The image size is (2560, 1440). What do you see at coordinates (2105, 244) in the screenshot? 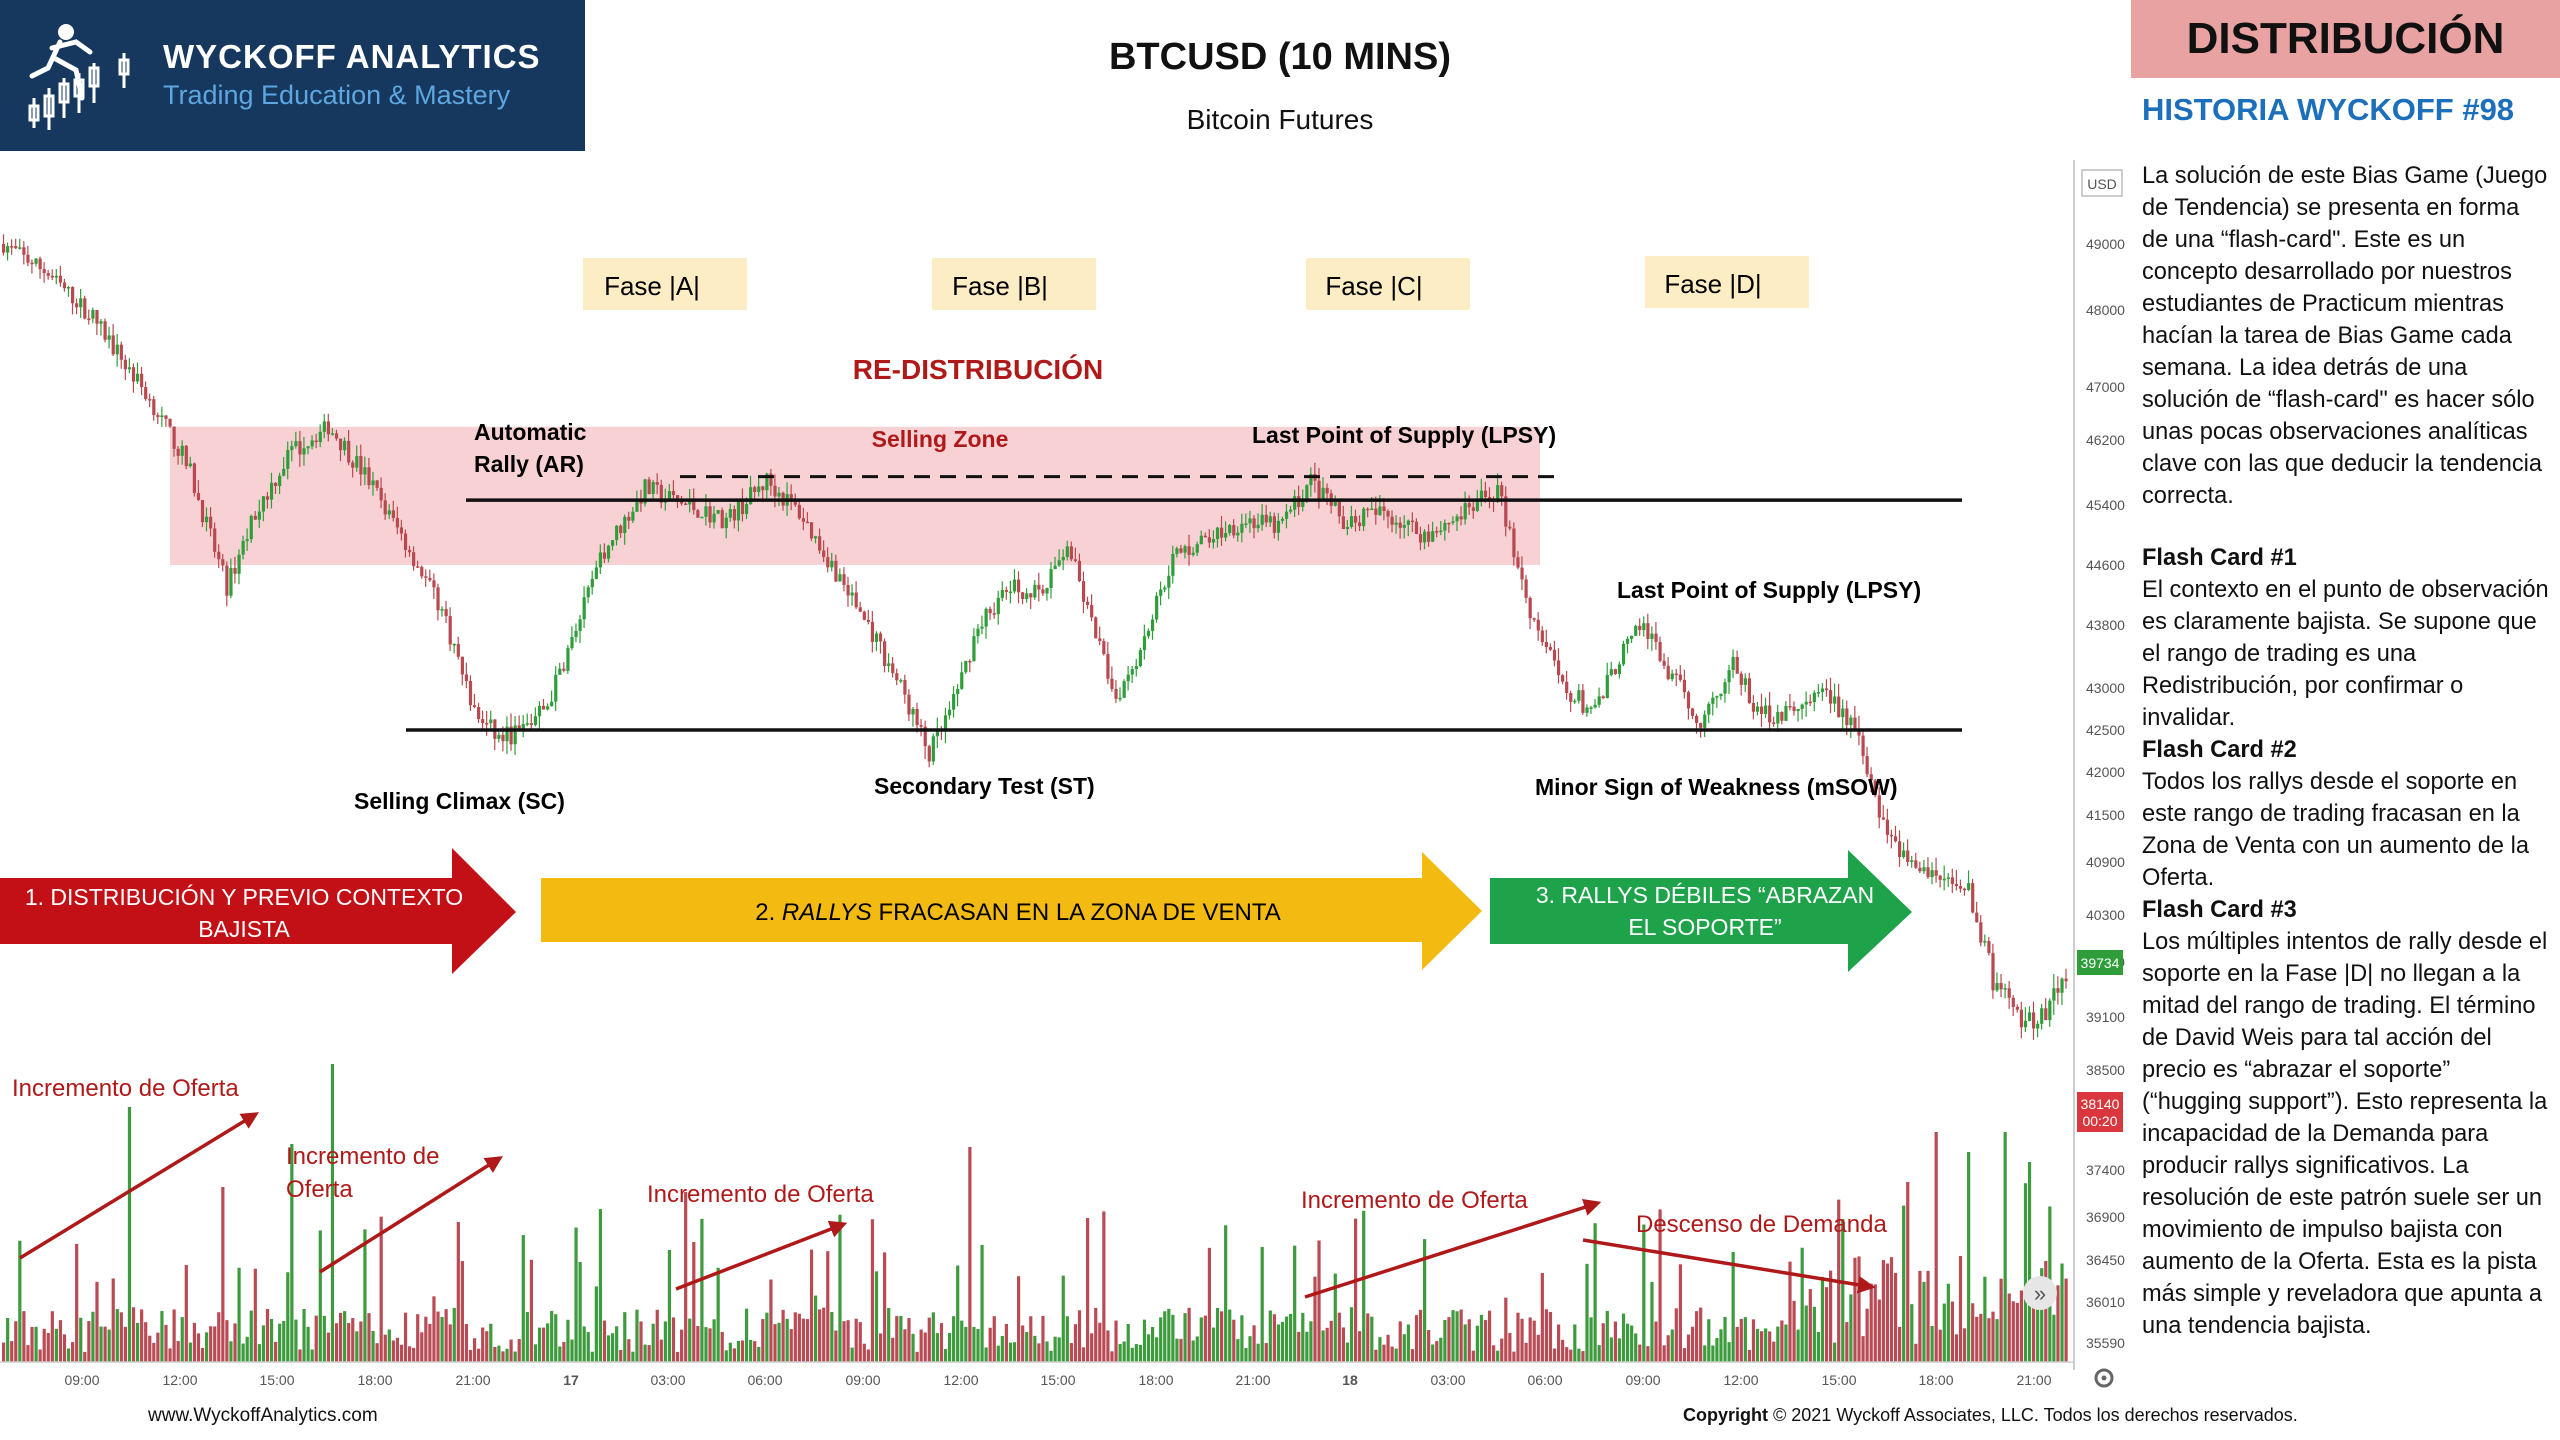
I see `price-tick-label: 49000` at bounding box center [2105, 244].